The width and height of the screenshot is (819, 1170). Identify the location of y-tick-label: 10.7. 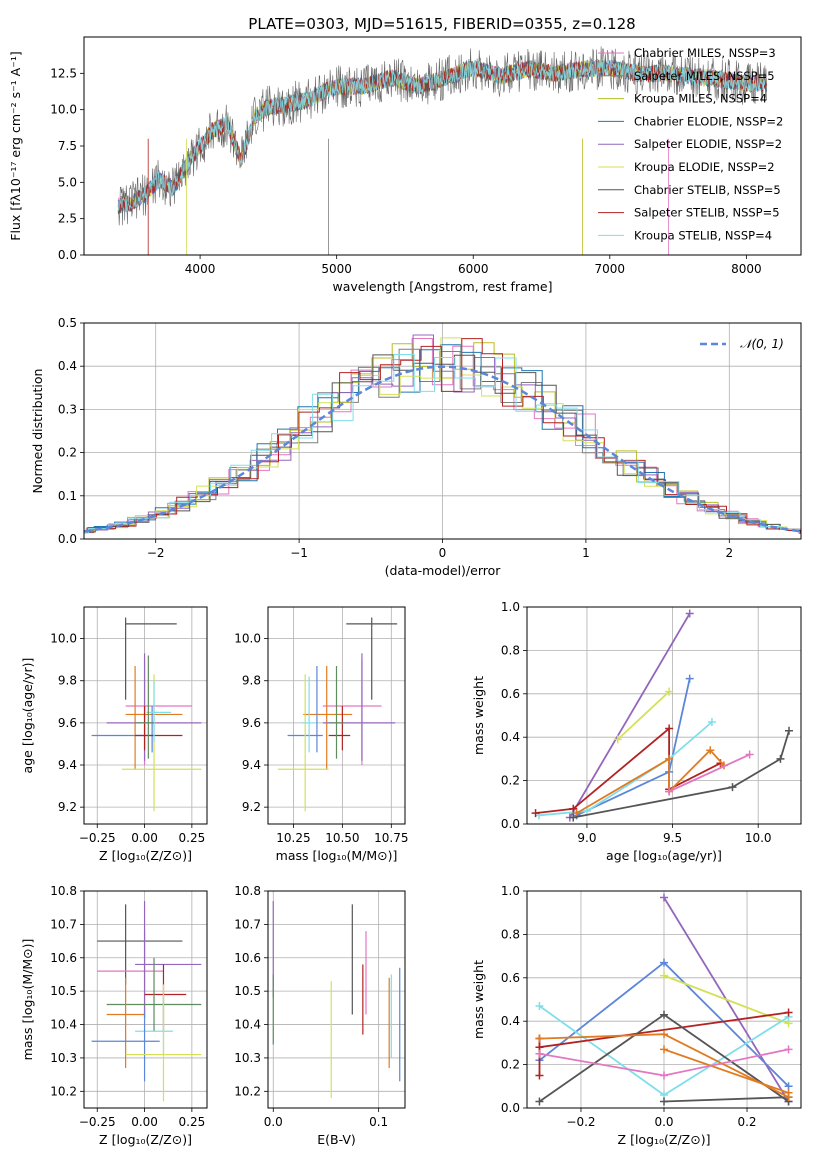
(247, 924).